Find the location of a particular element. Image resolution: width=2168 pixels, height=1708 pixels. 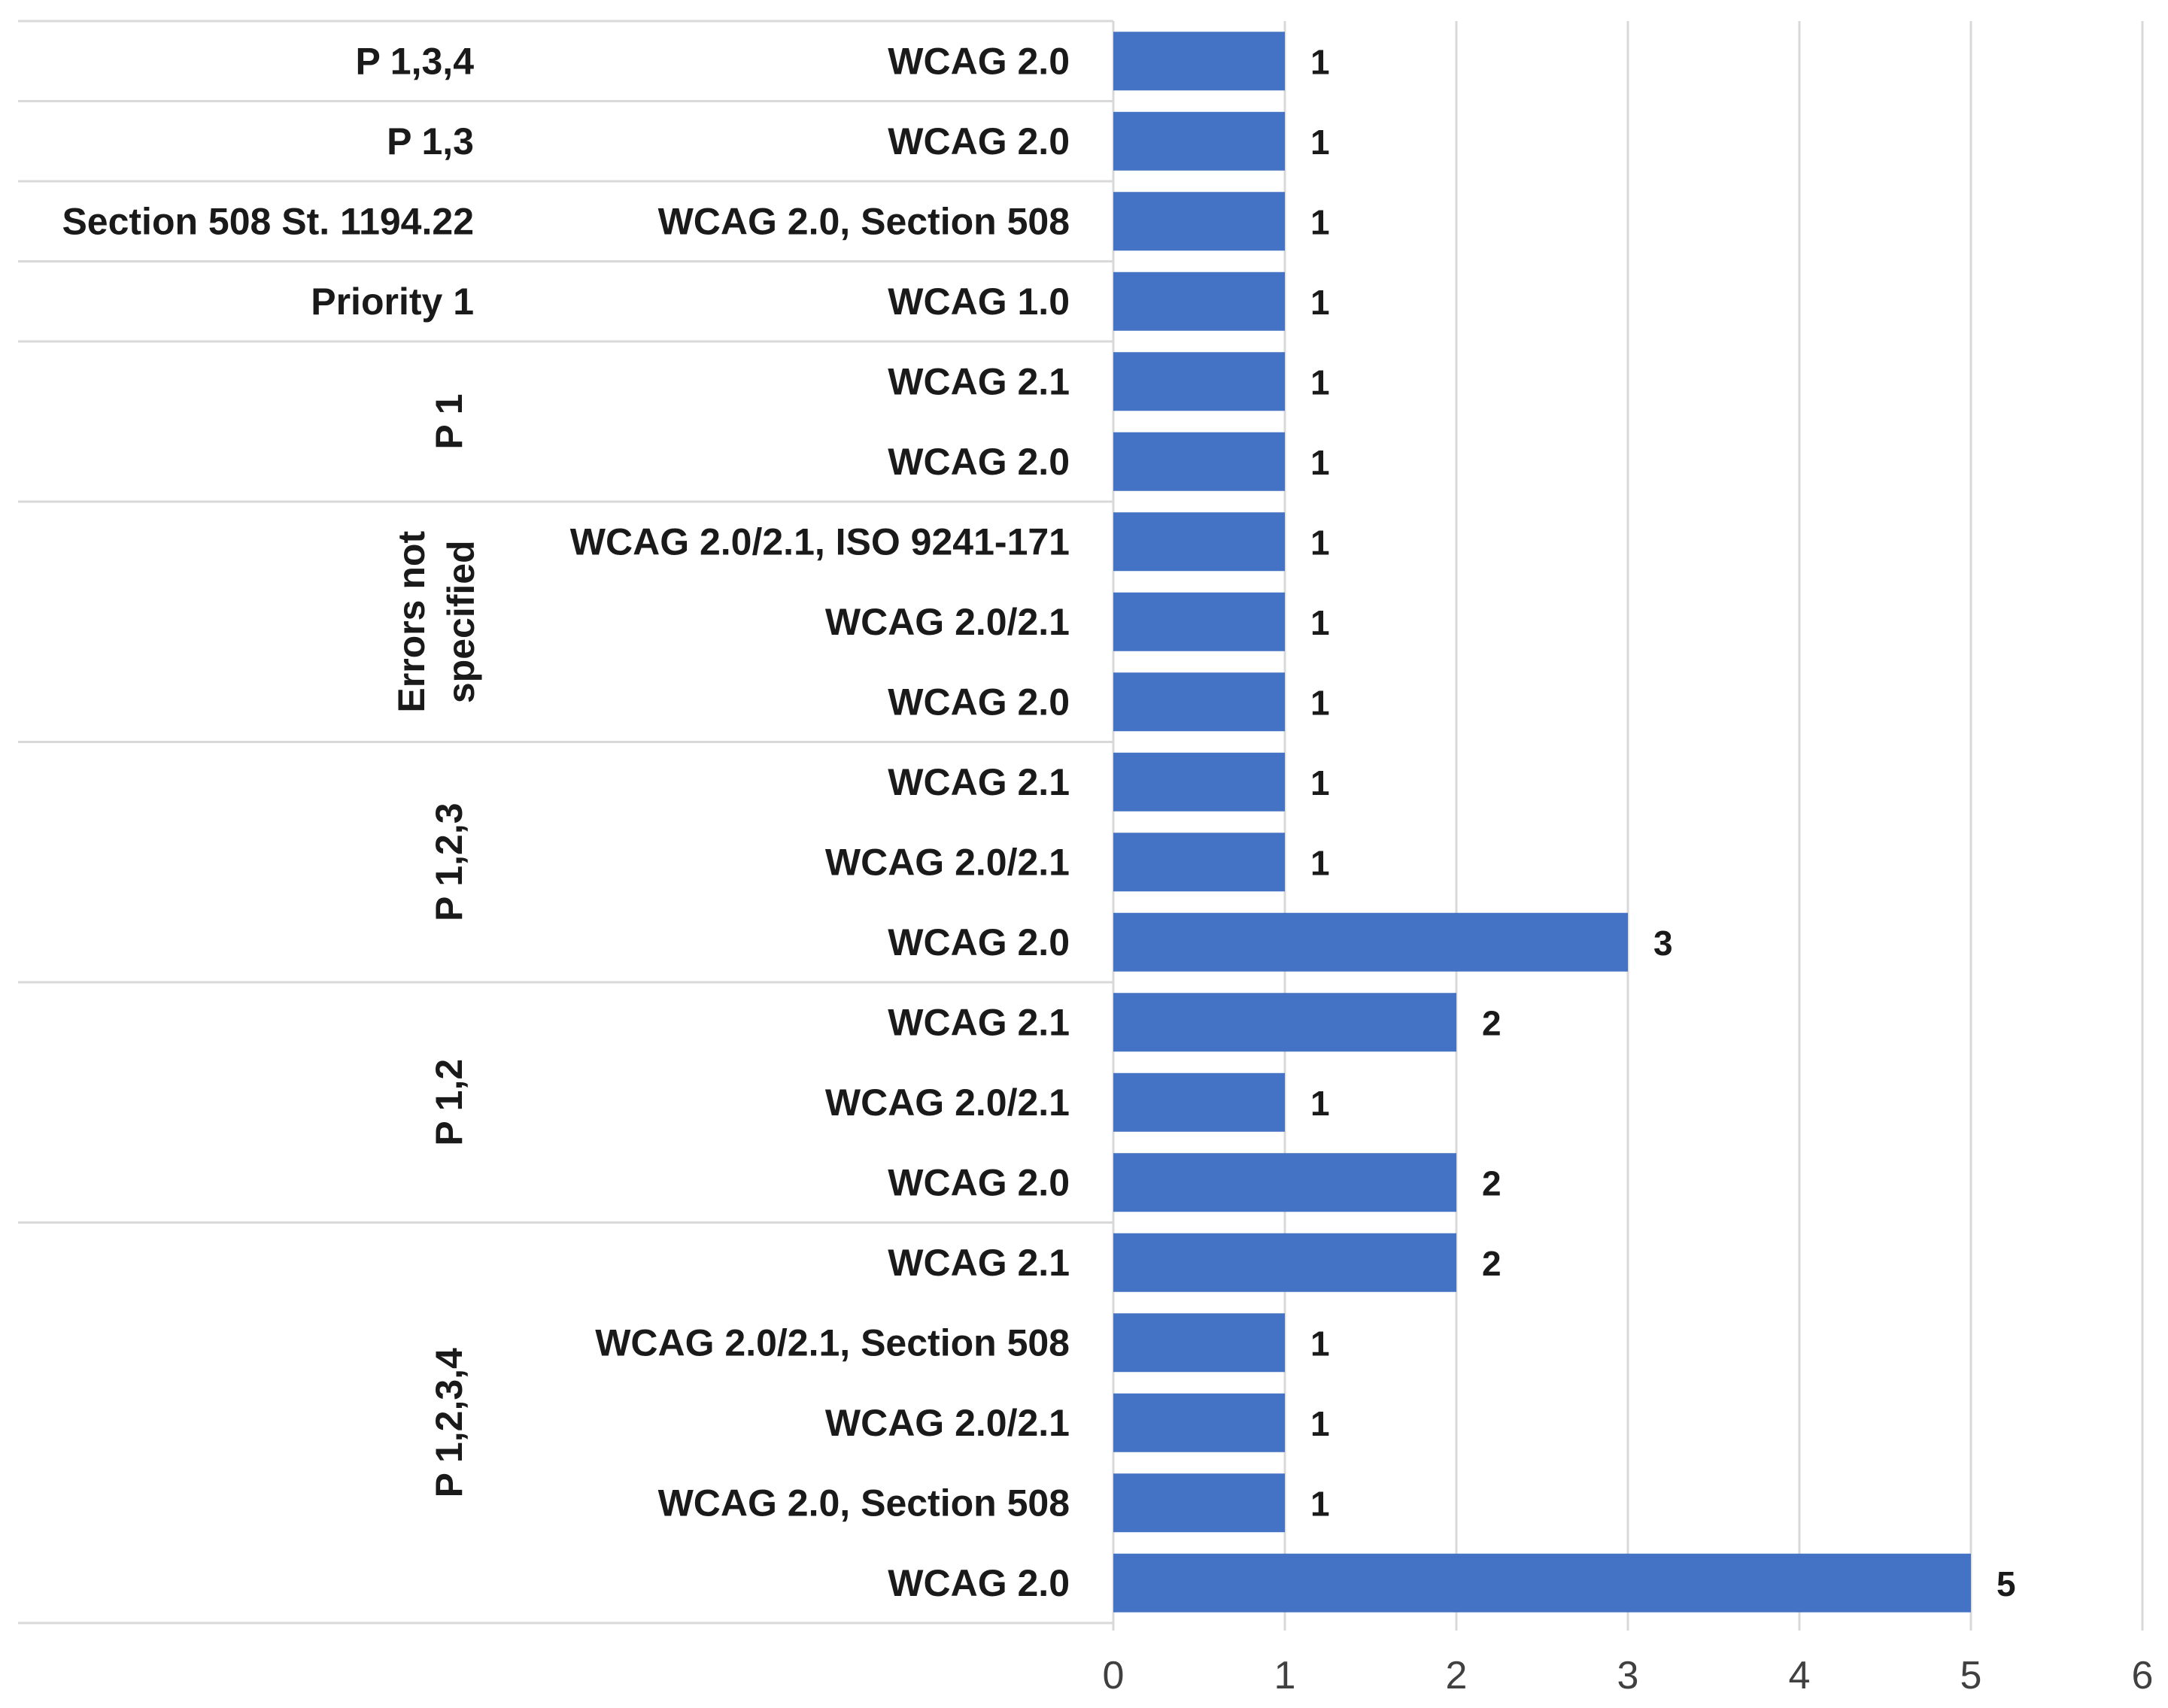

x-tick-label: 6 is located at coordinates (2143, 1676).